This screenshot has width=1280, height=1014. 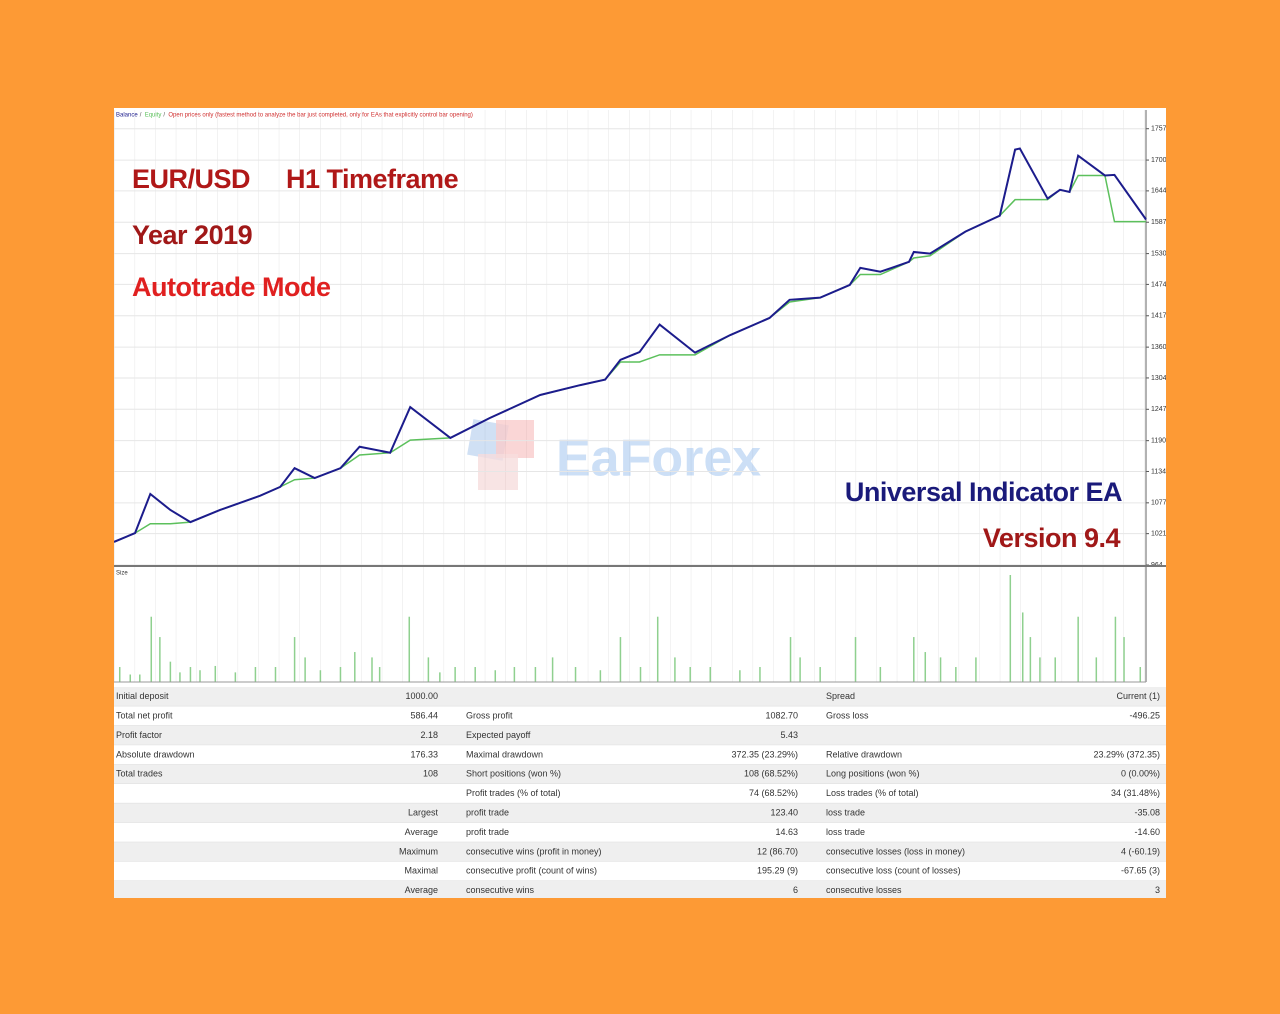 I want to click on watermark-text: EaForex, so click(x=658, y=459).